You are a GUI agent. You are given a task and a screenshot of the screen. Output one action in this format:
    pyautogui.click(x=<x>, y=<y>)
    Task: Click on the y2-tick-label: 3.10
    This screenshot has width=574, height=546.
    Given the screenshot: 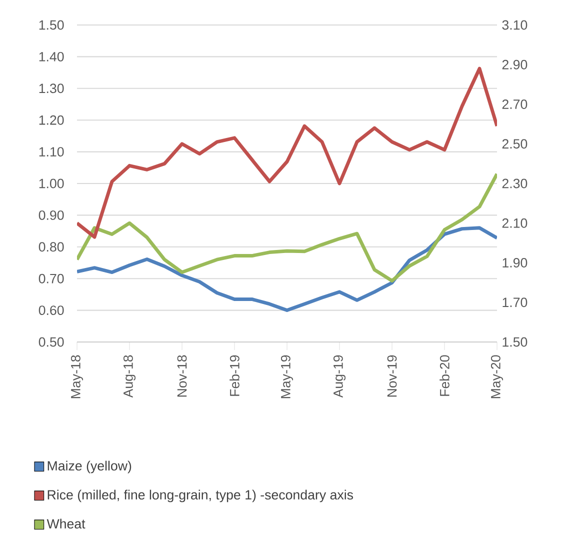 What is the action you would take?
    pyautogui.click(x=515, y=25)
    